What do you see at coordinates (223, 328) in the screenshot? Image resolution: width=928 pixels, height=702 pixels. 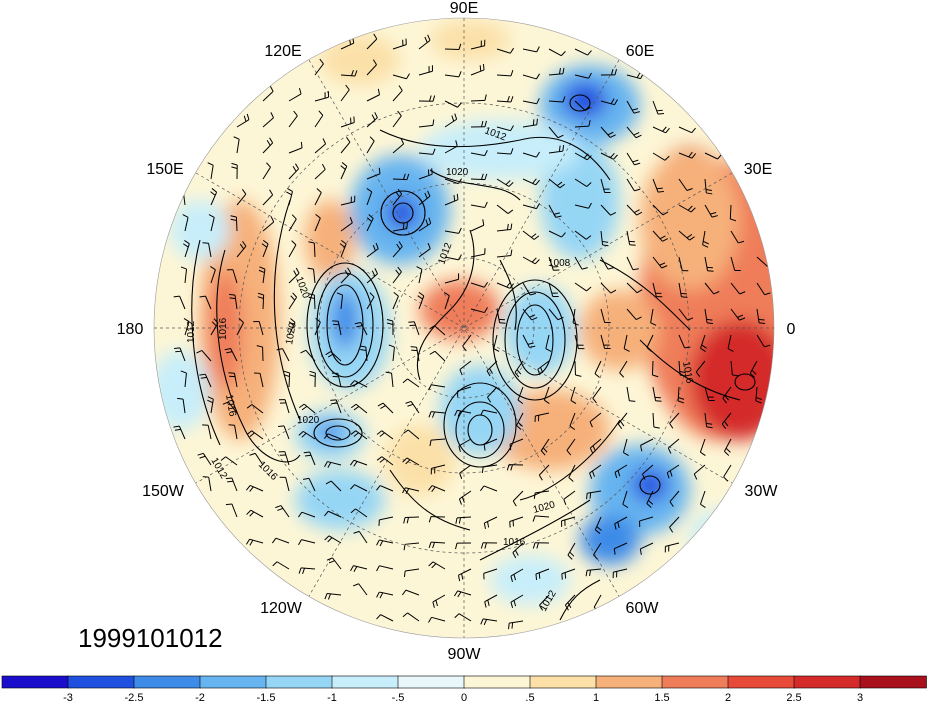 I see `contour-label: 1016` at bounding box center [223, 328].